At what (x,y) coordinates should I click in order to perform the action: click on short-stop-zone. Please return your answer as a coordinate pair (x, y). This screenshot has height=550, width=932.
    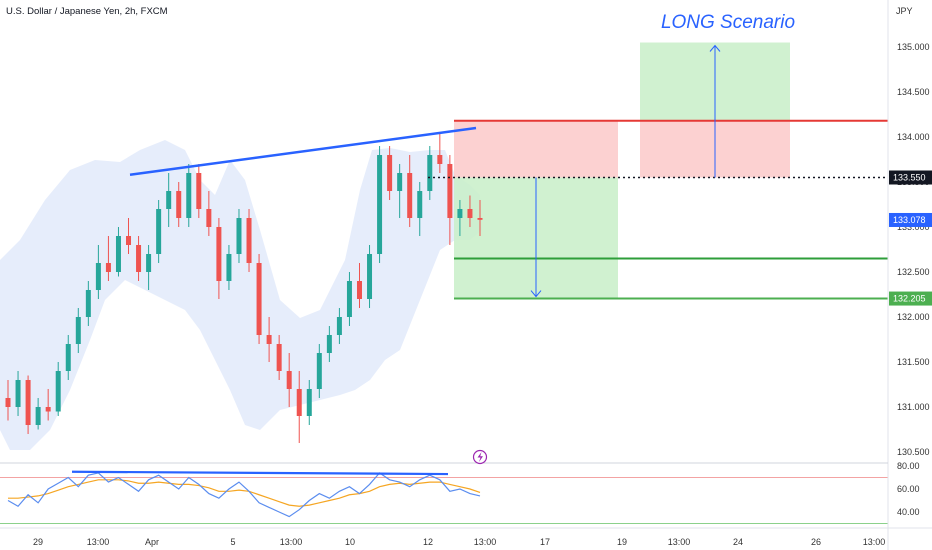
    Looking at the image, I should click on (536, 149).